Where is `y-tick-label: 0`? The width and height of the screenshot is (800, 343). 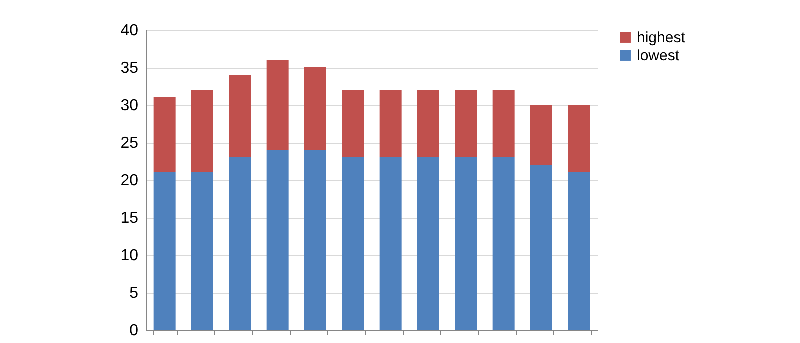 y-tick-label: 0 is located at coordinates (134, 331).